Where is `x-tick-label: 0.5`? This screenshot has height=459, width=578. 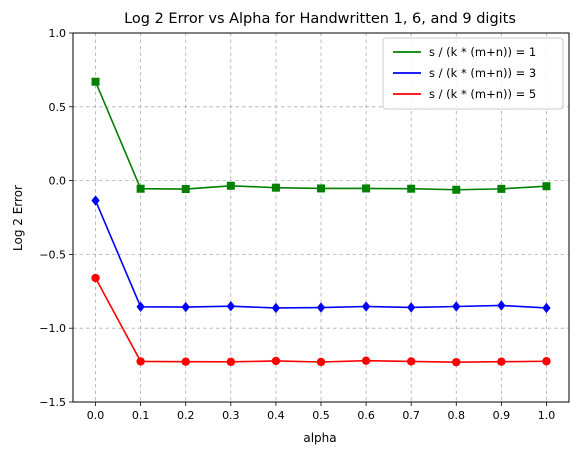
x-tick-label: 0.5 is located at coordinates (321, 415).